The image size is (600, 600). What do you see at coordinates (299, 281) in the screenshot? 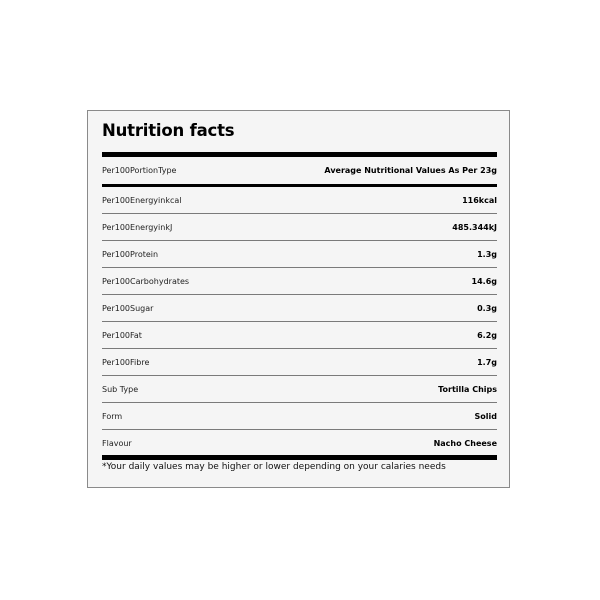
I see `table-row: Per100Carbohydrates 14.6g` at bounding box center [299, 281].